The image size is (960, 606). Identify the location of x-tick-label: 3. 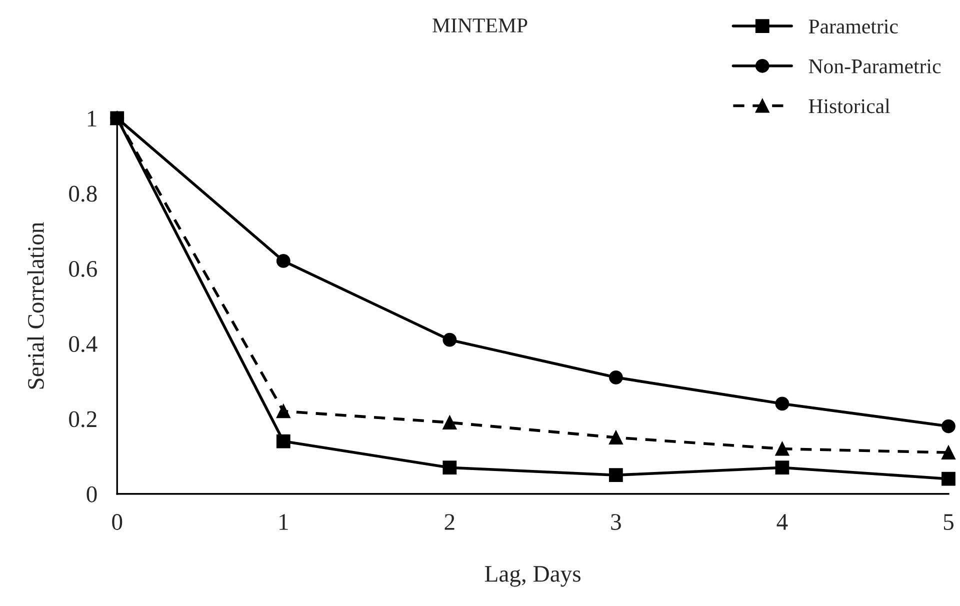
(616, 522).